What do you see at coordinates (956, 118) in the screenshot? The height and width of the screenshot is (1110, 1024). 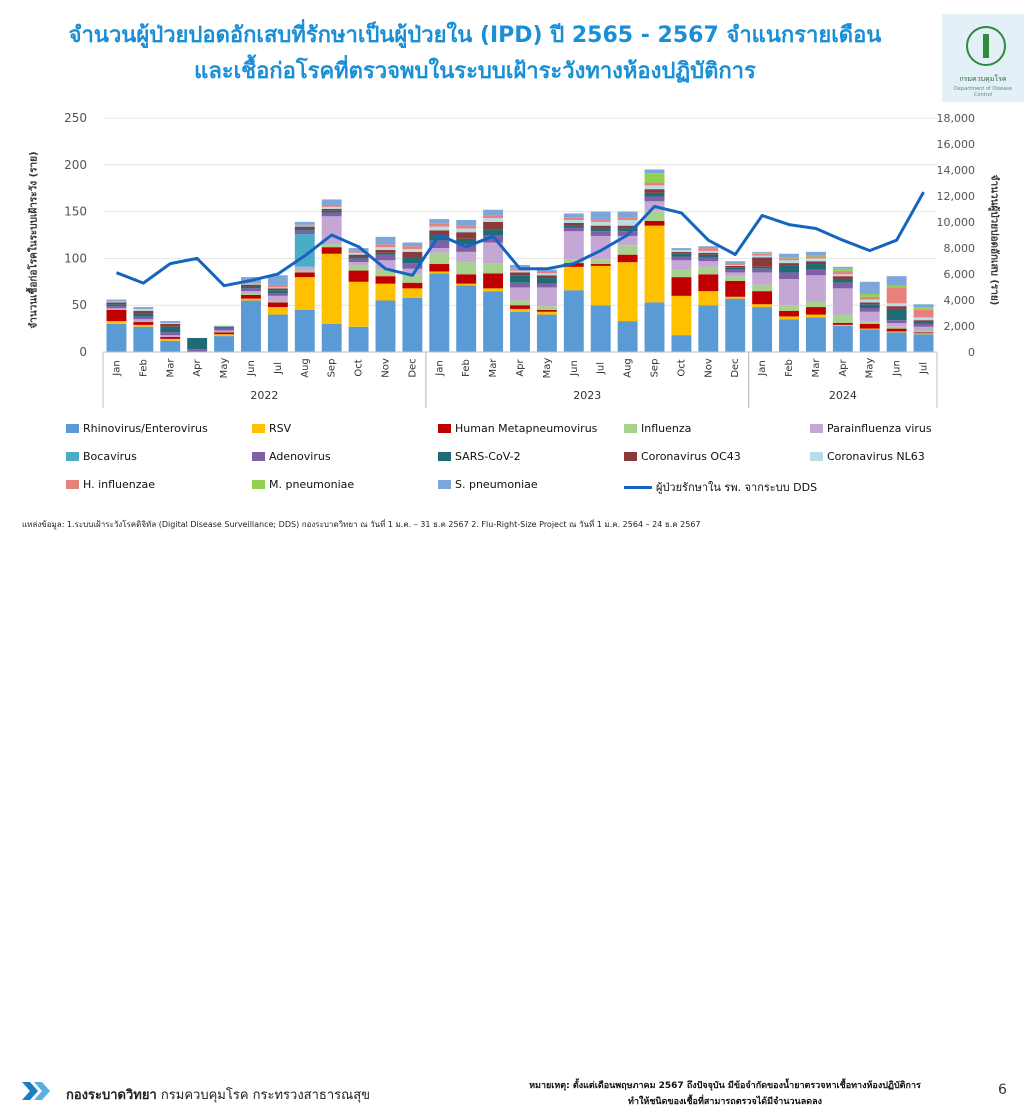 I see `y-tick-label-right: 18,000` at bounding box center [956, 118].